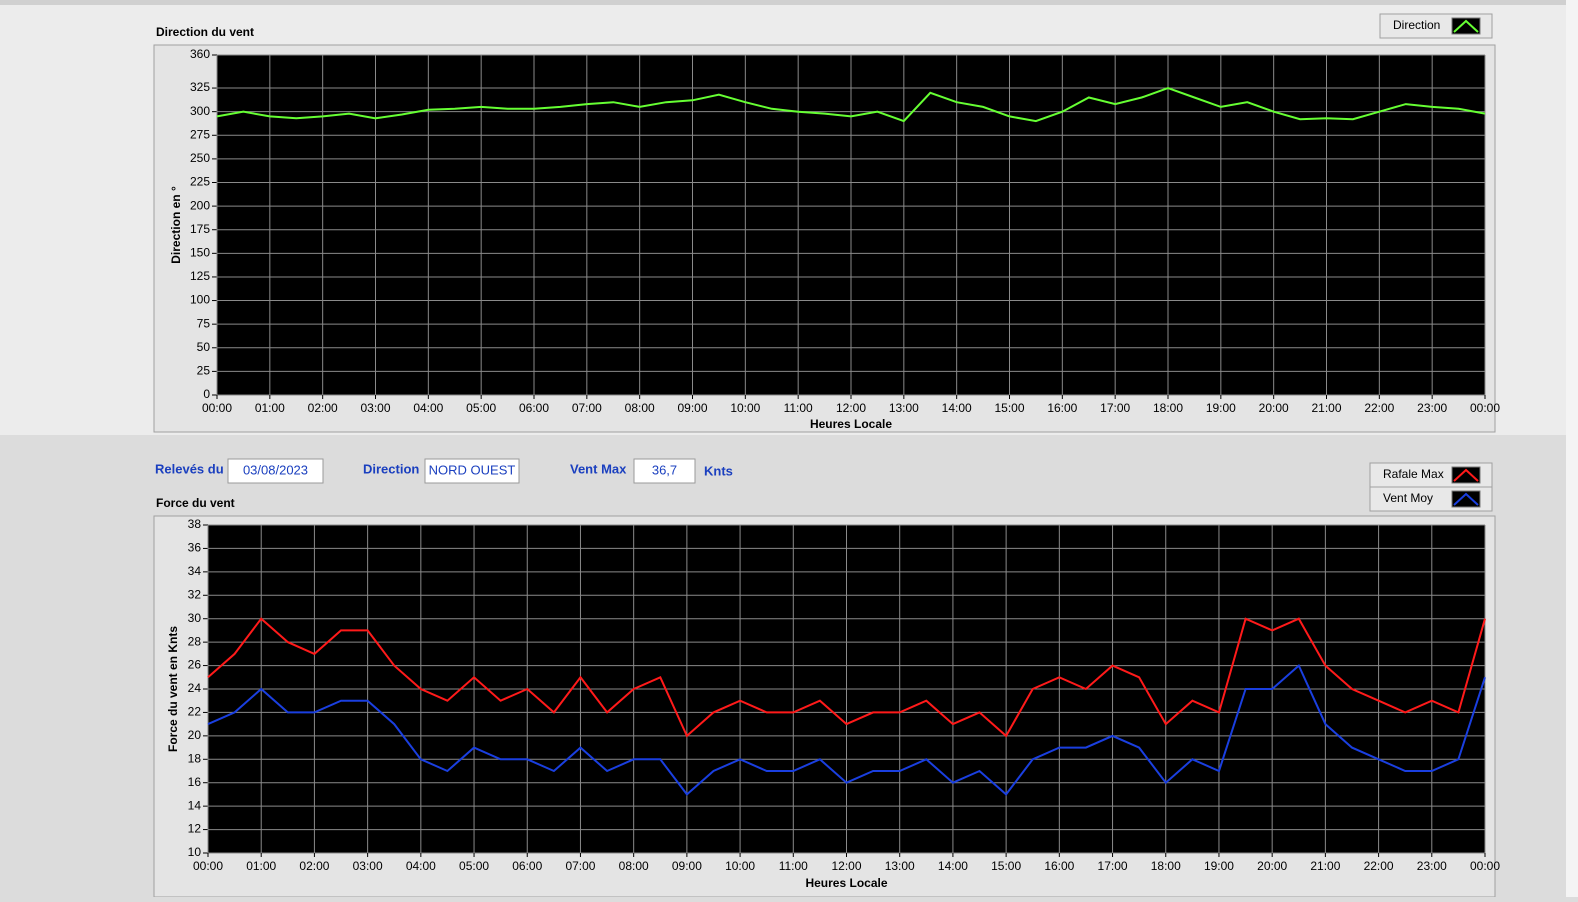 The image size is (1578, 902). I want to click on y-tick-label: 0, so click(206, 394).